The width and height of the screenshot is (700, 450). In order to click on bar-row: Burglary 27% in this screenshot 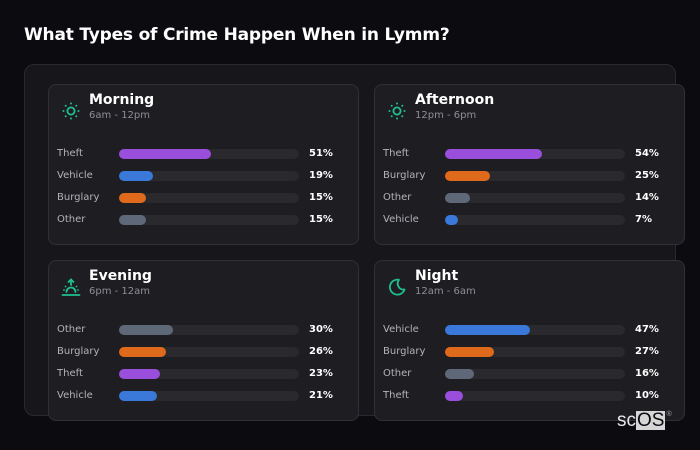, I will do `click(530, 355)`.